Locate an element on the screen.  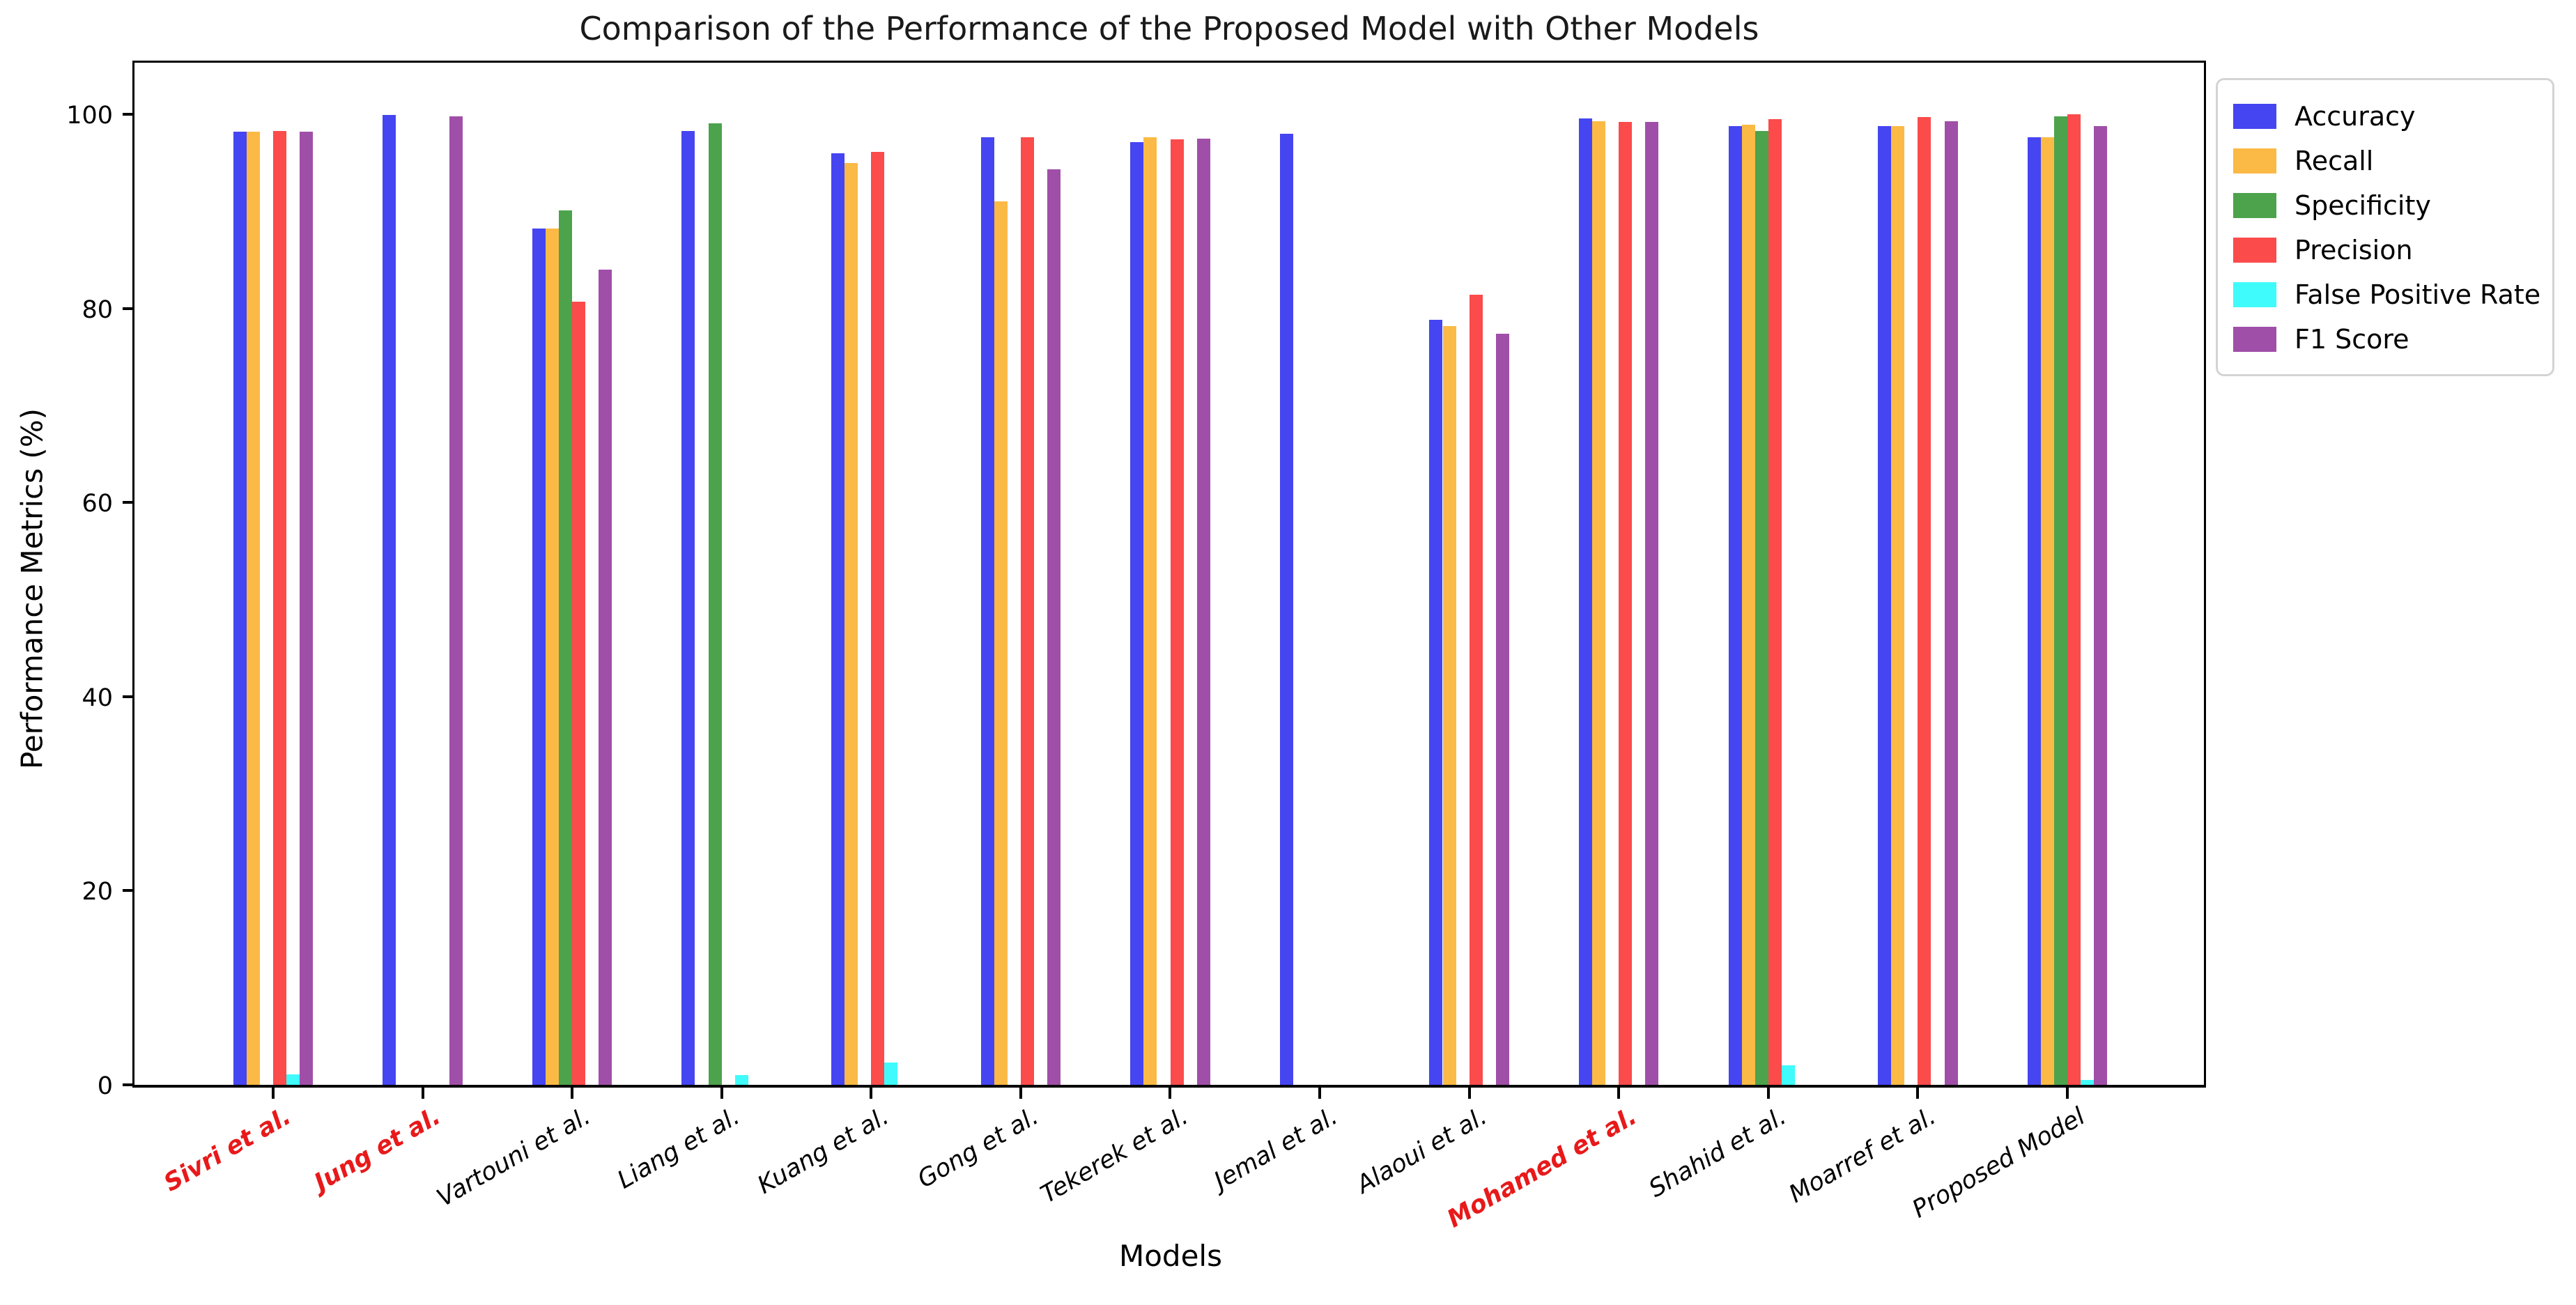
y-tick-label: 0 is located at coordinates (105, 1086).